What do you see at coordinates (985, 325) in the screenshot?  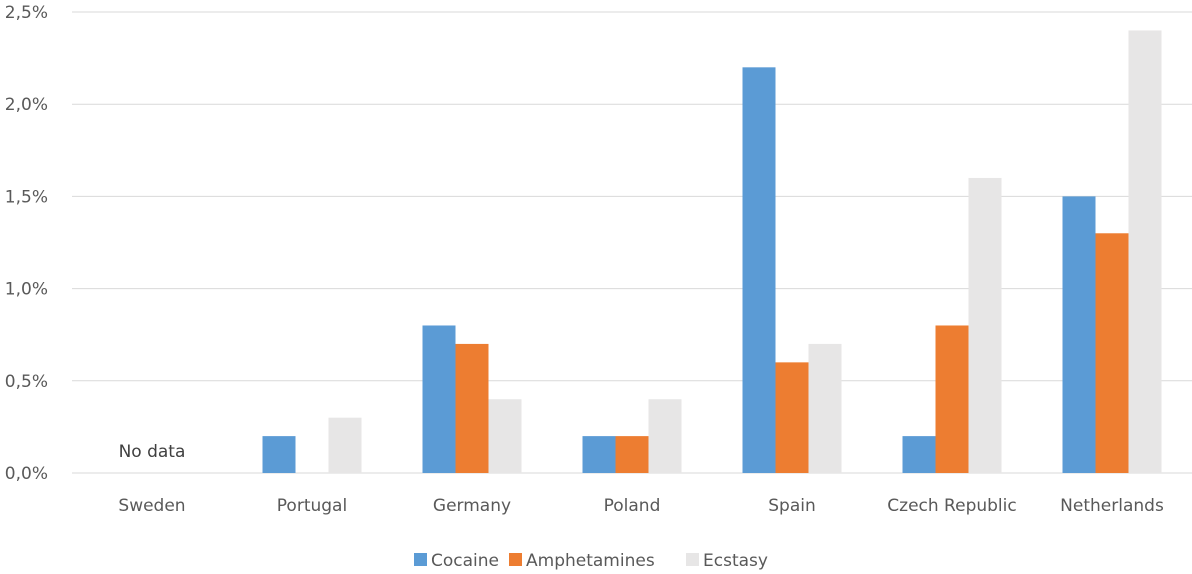 I see `bar-ecstasy-czech-republic` at bounding box center [985, 325].